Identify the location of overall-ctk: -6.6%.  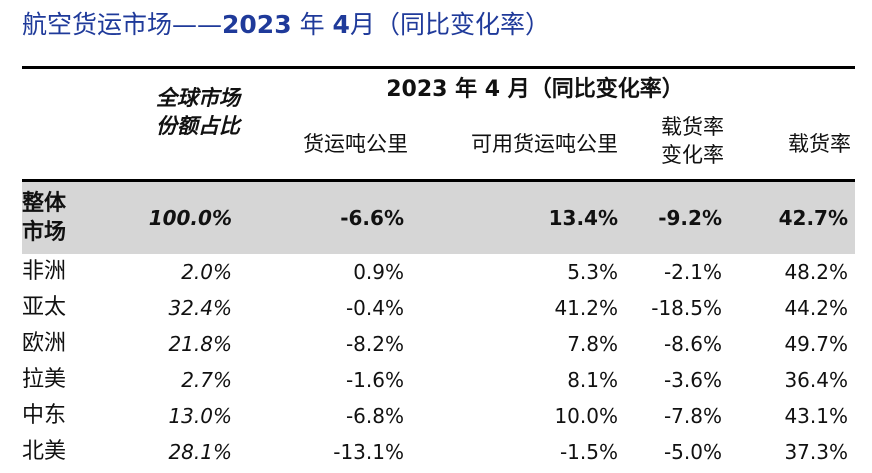
(372, 218).